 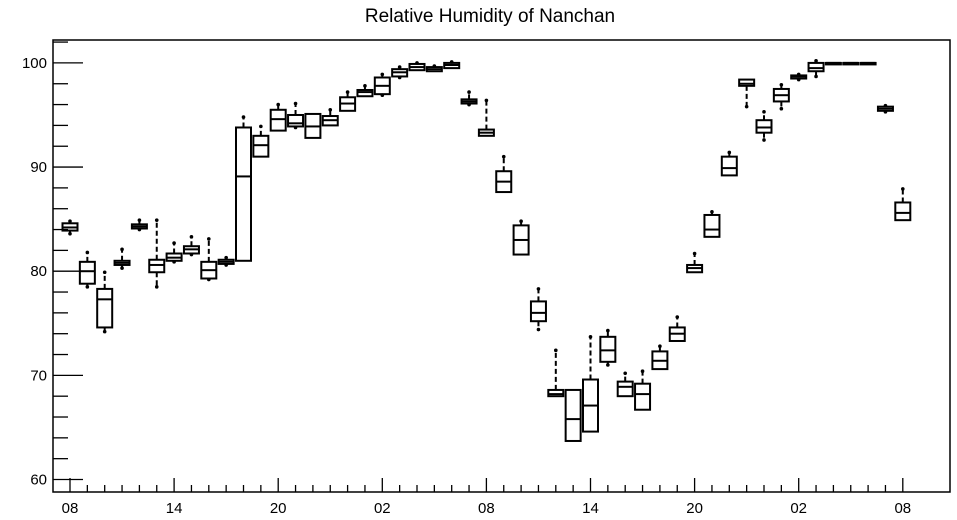 What do you see at coordinates (38, 480) in the screenshot?
I see `y-tick-label: 60` at bounding box center [38, 480].